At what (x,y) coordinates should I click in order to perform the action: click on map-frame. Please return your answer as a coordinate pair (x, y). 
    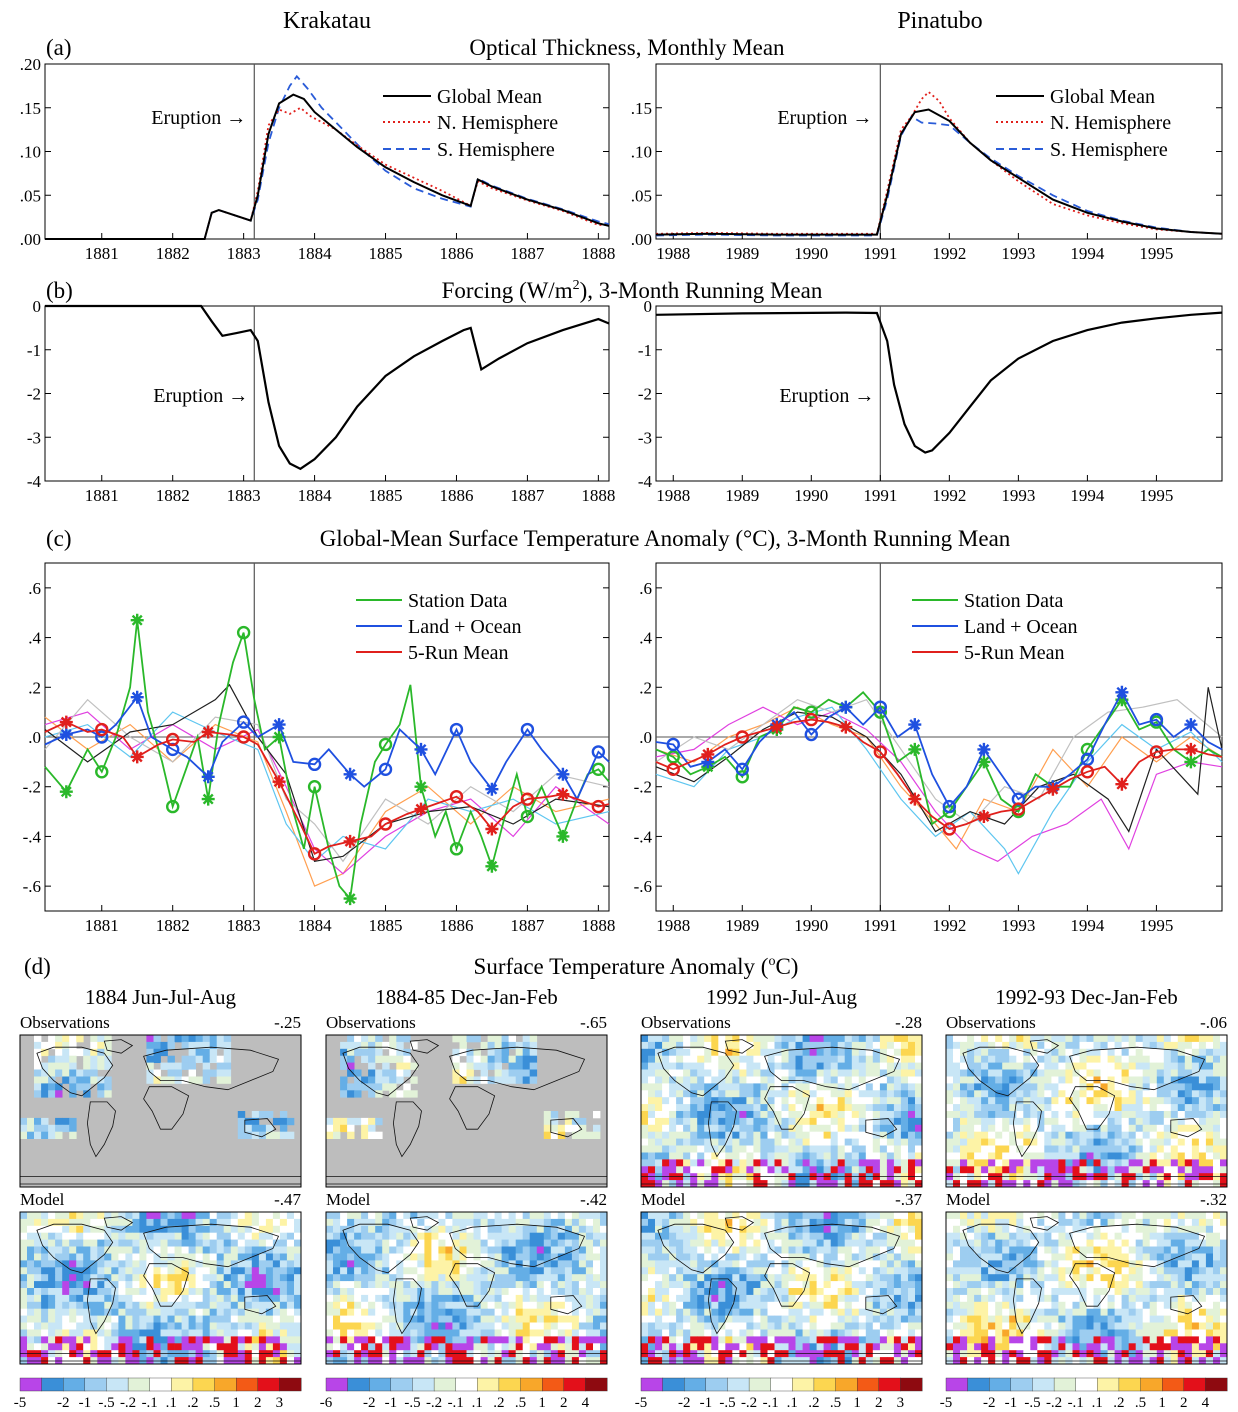
    Looking at the image, I should click on (781, 1288).